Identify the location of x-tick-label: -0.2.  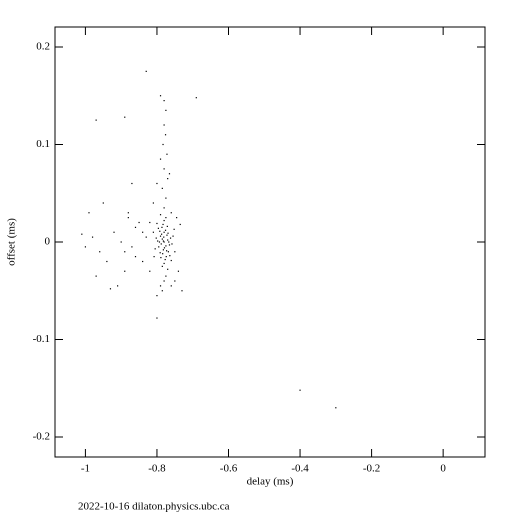
(371, 469).